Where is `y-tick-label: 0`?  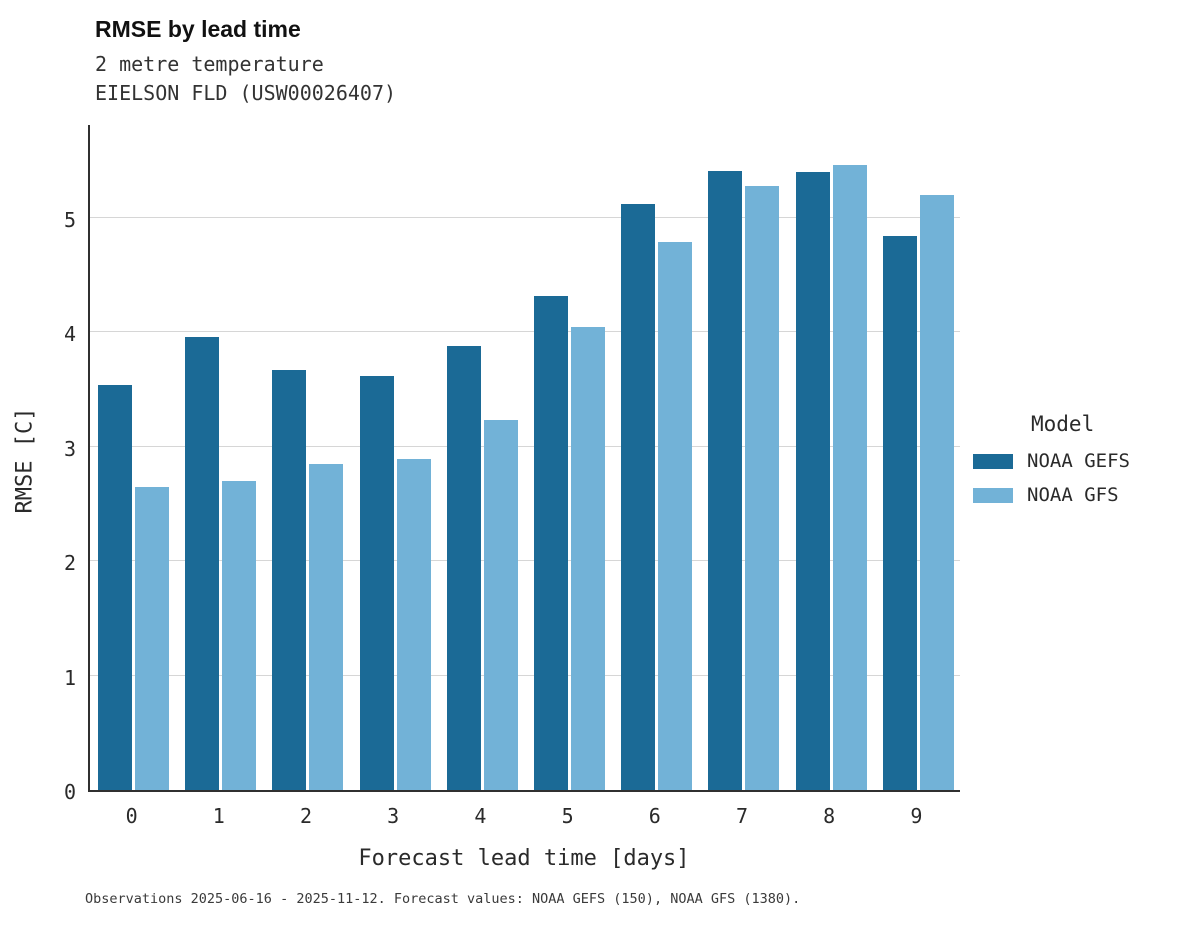
y-tick-label: 0 is located at coordinates (69, 792).